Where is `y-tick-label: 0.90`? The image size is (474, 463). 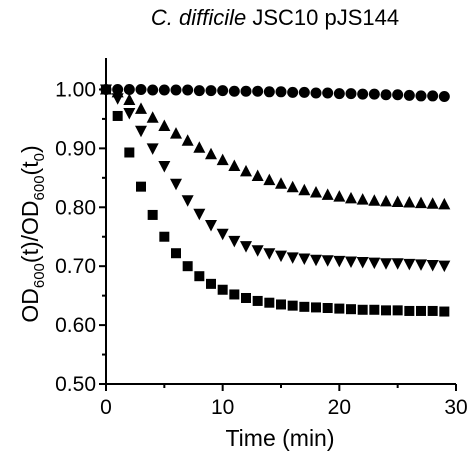 y-tick-label: 0.90 is located at coordinates (75, 148).